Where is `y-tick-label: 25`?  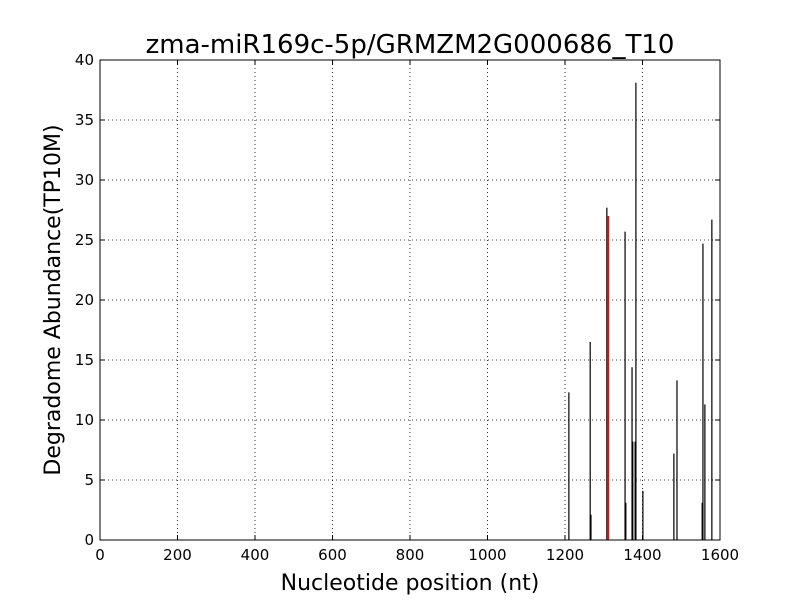 y-tick-label: 25 is located at coordinates (84, 240).